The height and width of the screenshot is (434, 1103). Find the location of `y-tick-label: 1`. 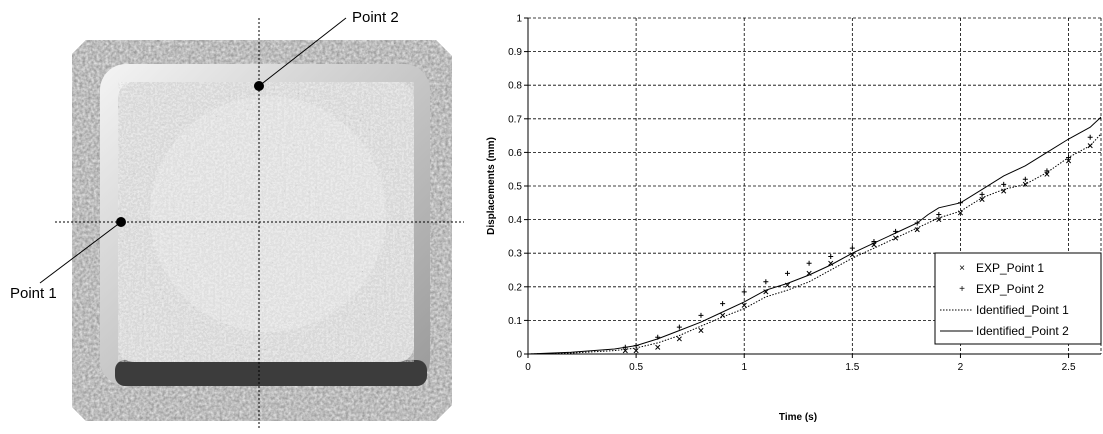

y-tick-label: 1 is located at coordinates (519, 19).